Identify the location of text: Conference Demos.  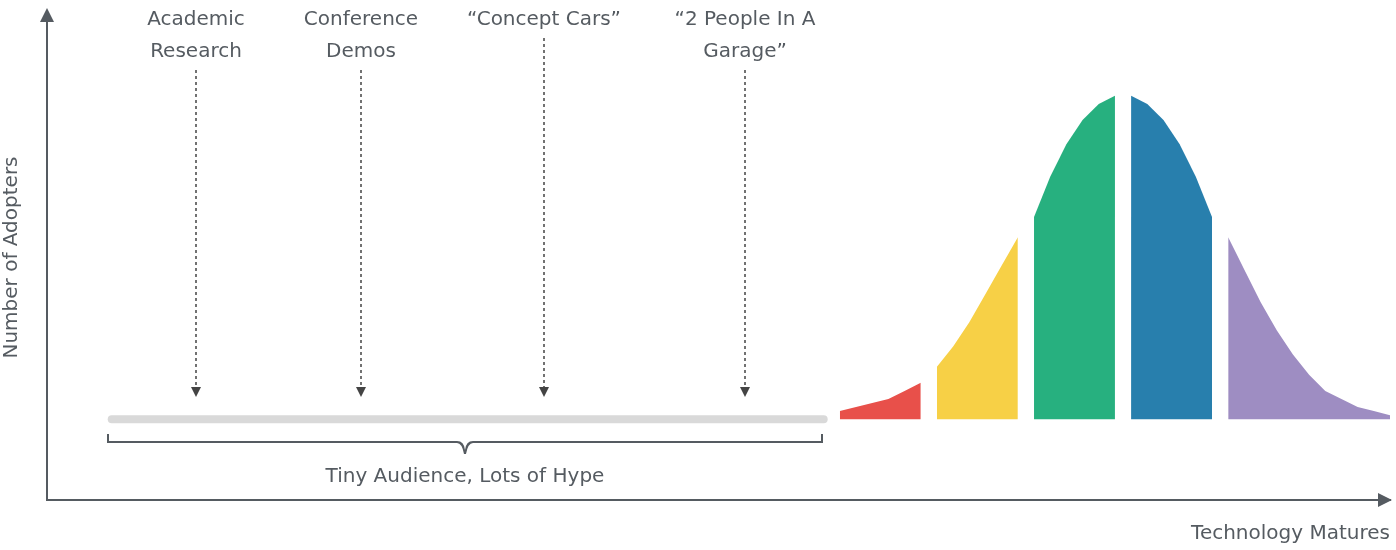
(361, 34).